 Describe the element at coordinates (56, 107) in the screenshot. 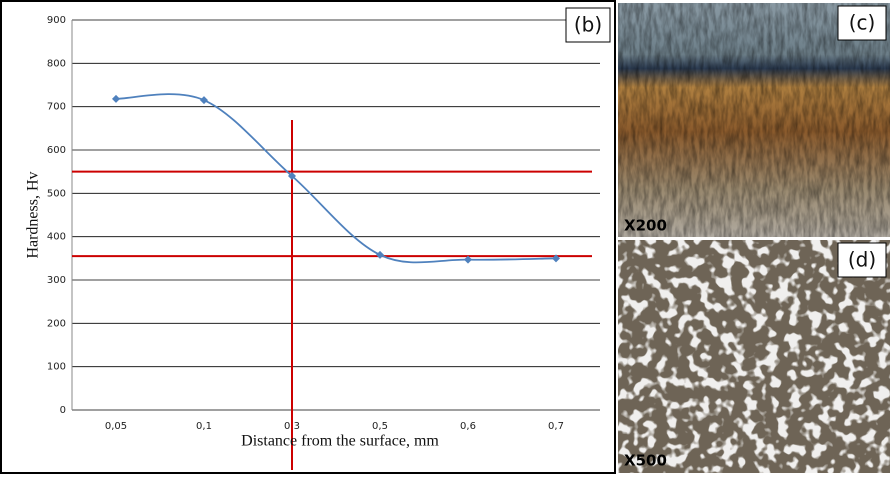

I see `y-tick-label: 700` at that location.